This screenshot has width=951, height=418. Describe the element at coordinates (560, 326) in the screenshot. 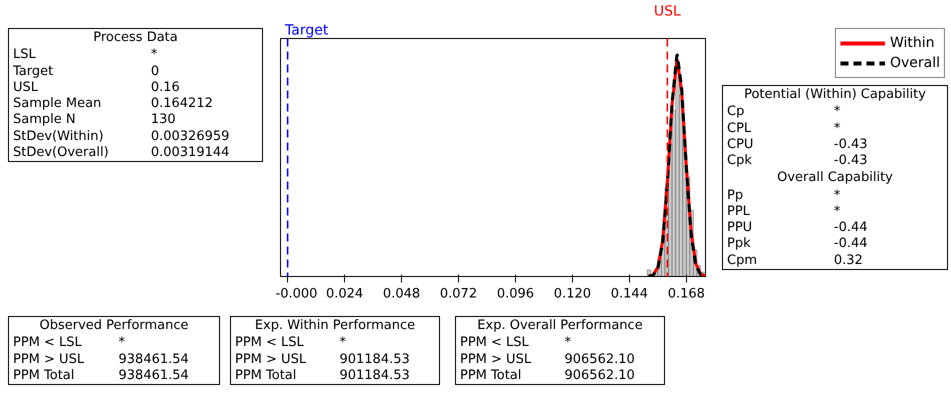

I see `text: Exp. Overall Performance` at that location.